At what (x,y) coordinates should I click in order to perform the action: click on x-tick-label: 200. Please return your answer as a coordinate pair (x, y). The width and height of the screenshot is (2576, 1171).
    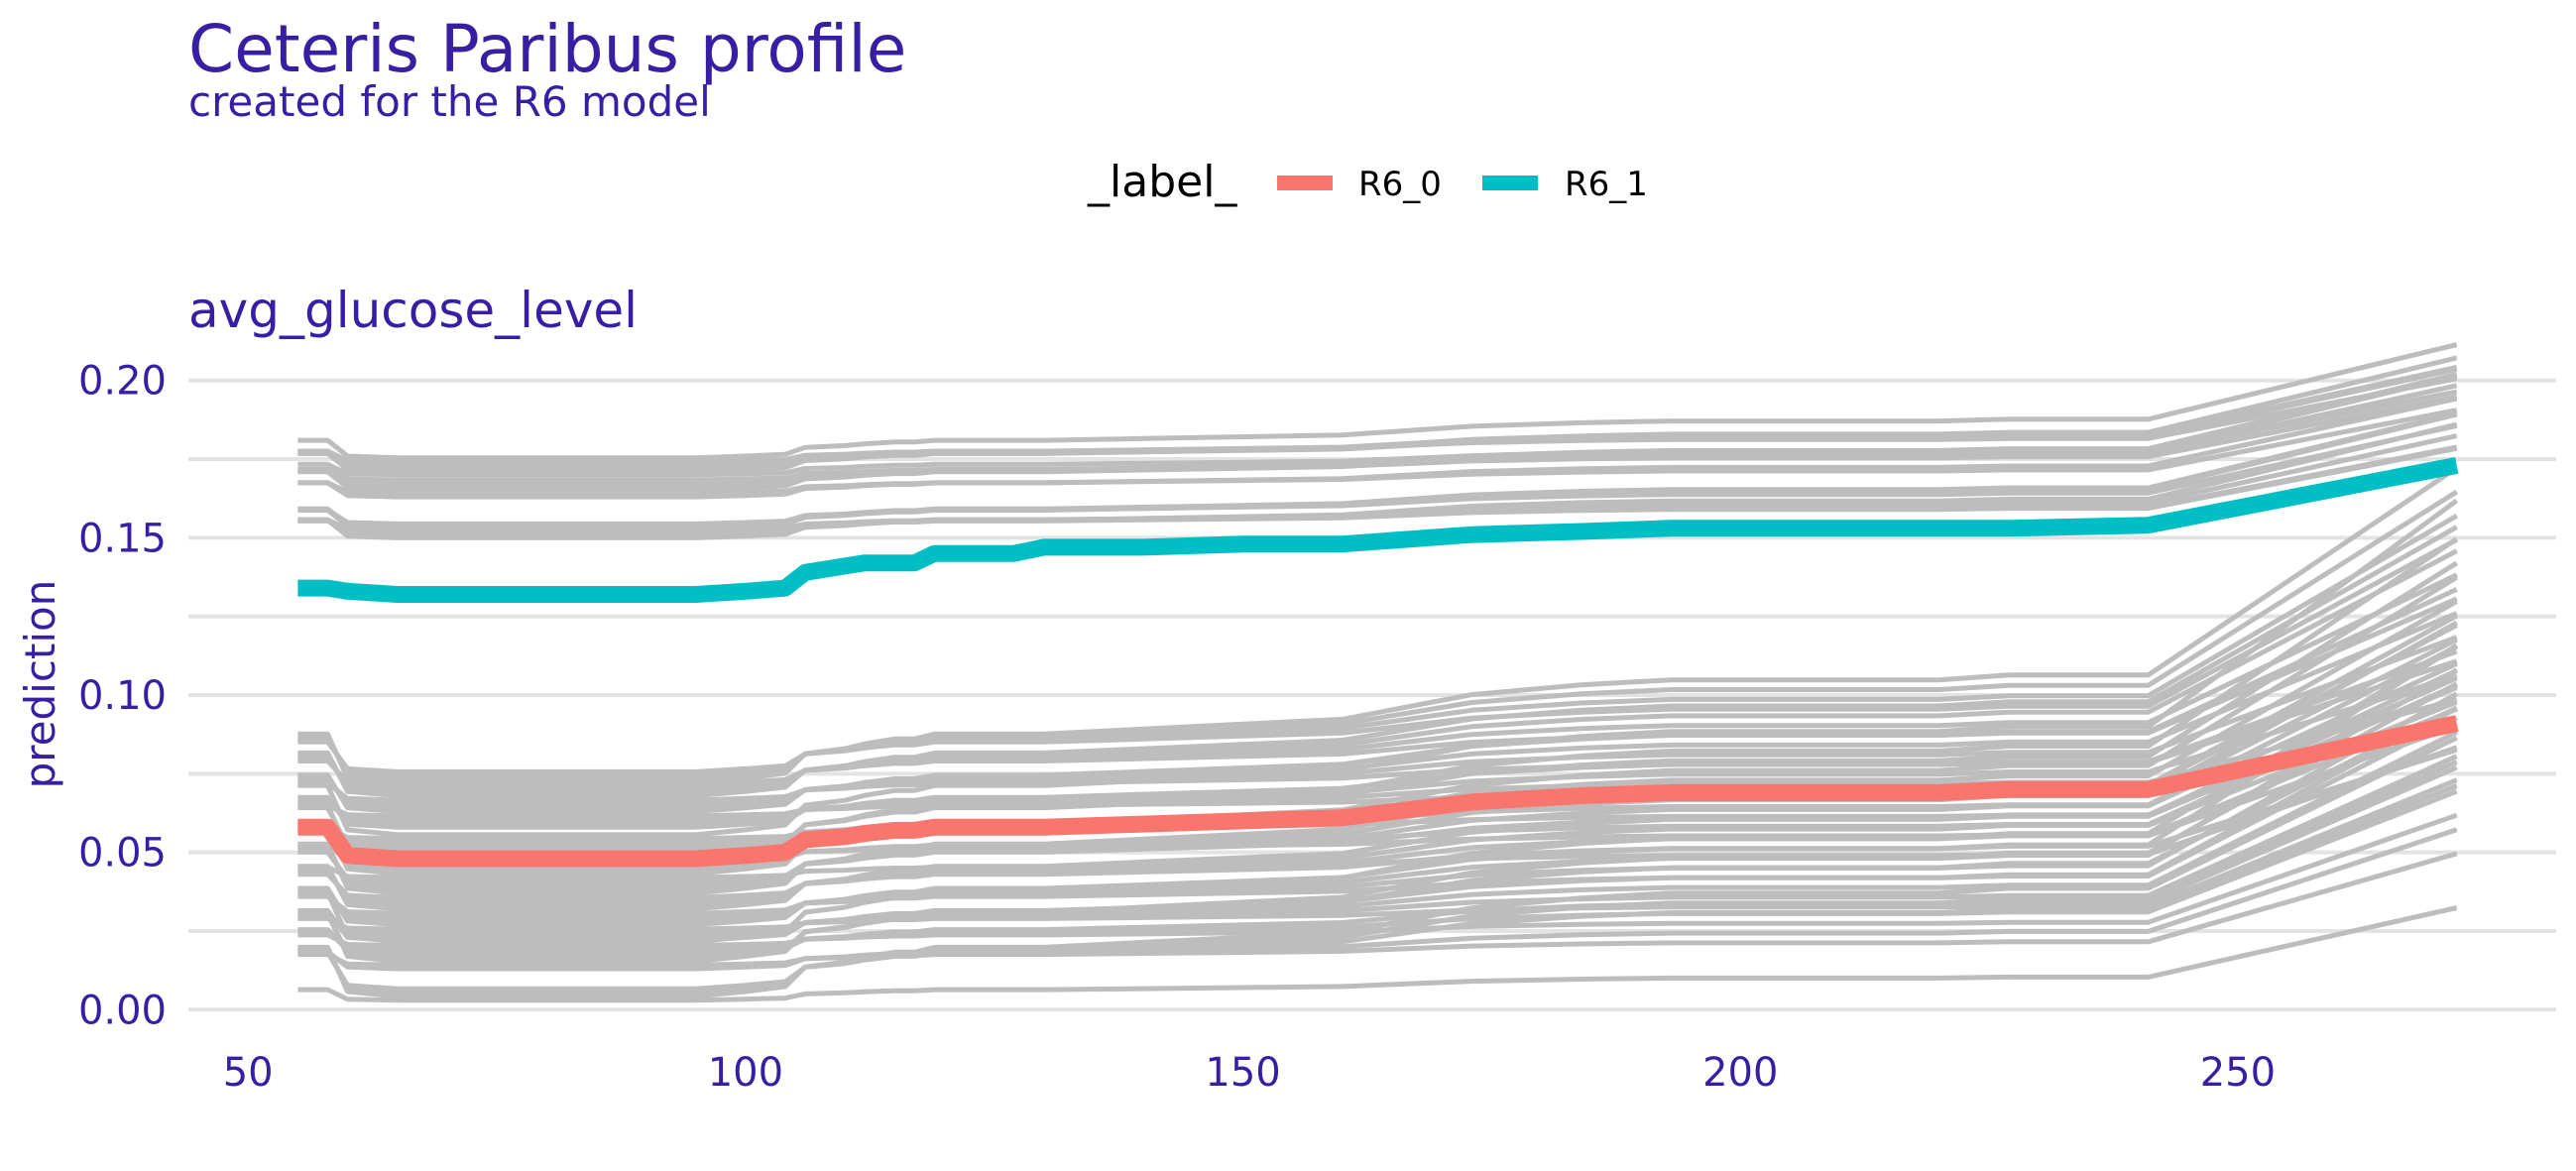
    Looking at the image, I should click on (1740, 1073).